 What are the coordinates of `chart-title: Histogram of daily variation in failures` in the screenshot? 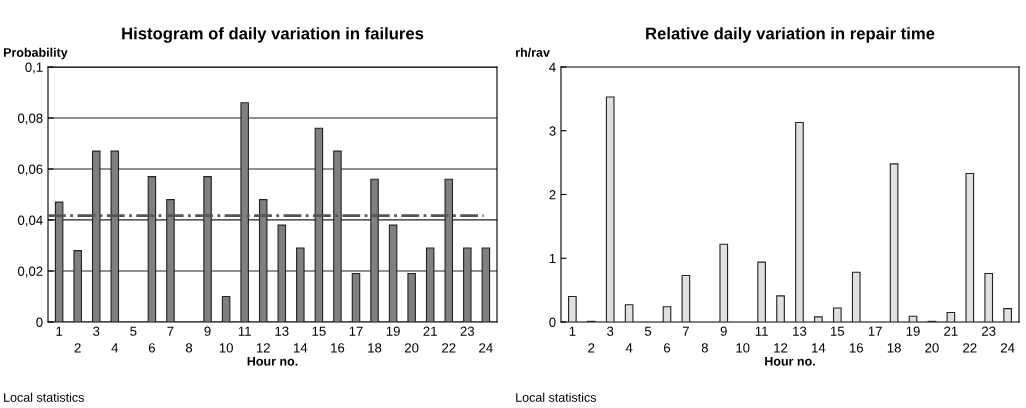 It's located at (273, 35).